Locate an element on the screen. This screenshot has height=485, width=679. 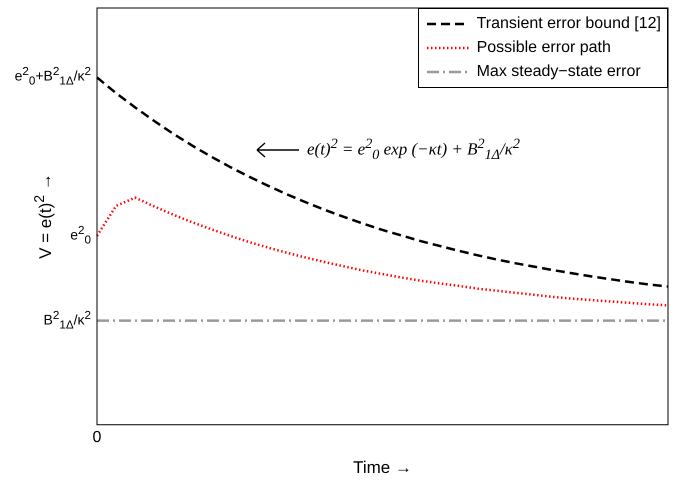
text: e$^{2}$$_{0}$+B$^{2}$$_{1Δ}$/κ$^{2}$ is located at coordinates (52, 76).